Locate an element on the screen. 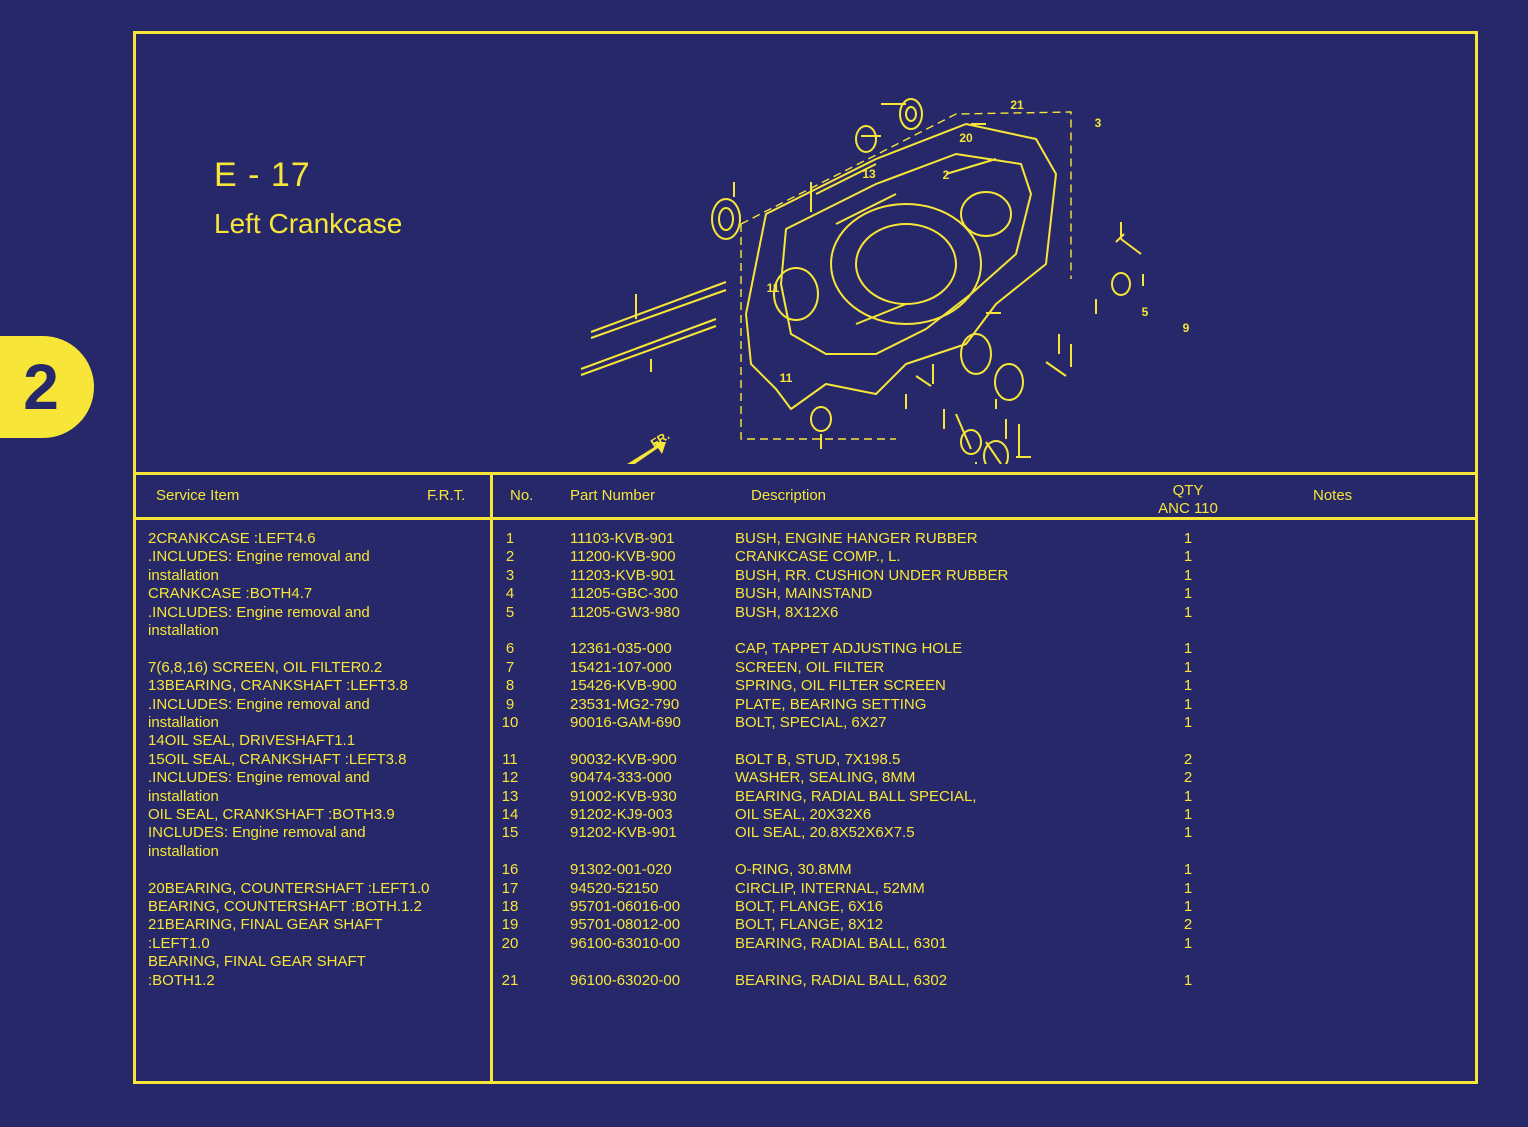 Image resolution: width=1528 pixels, height=1127 pixels. section-tab: 2 is located at coordinates (47, 387).